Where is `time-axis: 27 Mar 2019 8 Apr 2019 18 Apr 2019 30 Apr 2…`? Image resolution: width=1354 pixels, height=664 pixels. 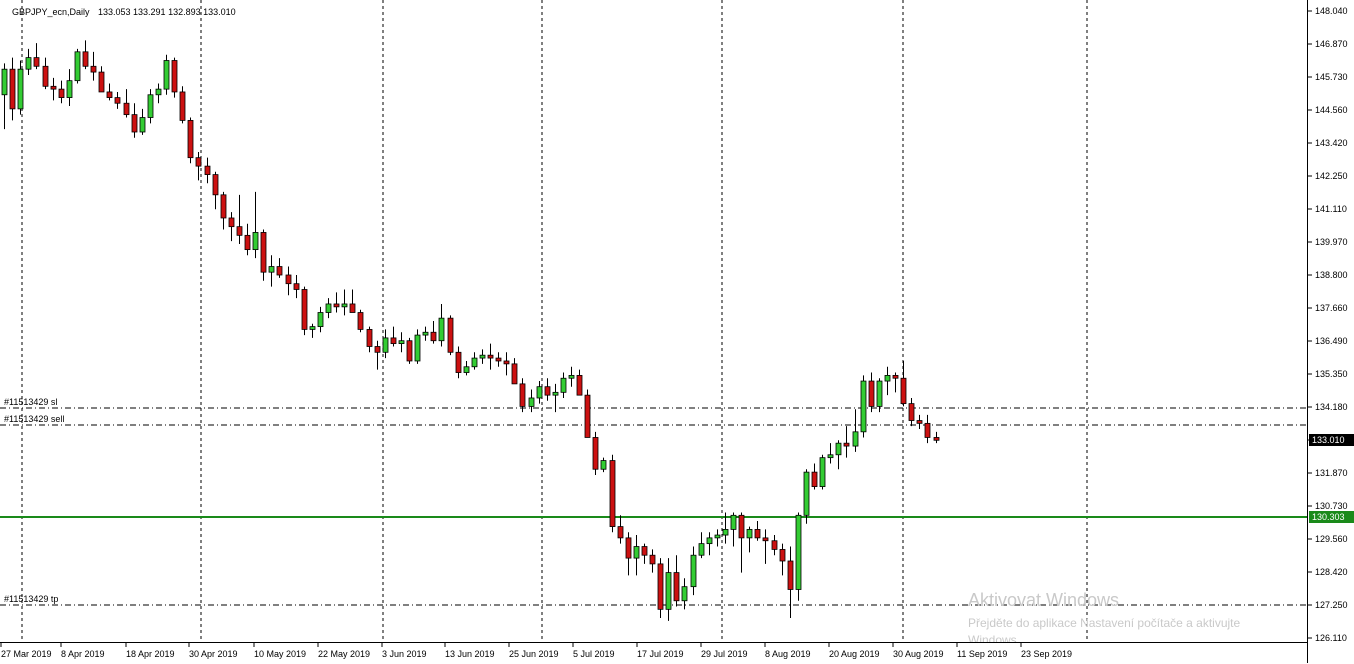
time-axis: 27 Mar 2019 8 Apr 2019 18 Apr 2019 30 Apr 2… is located at coordinates (653, 653).